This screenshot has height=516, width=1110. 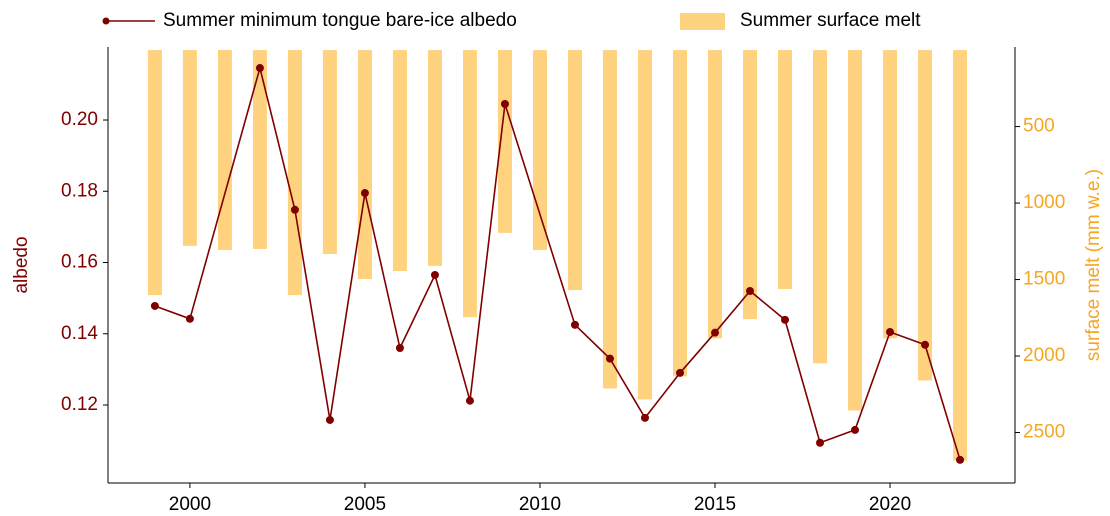 I want to click on y-tick-label: 0.20, so click(x=79, y=119).